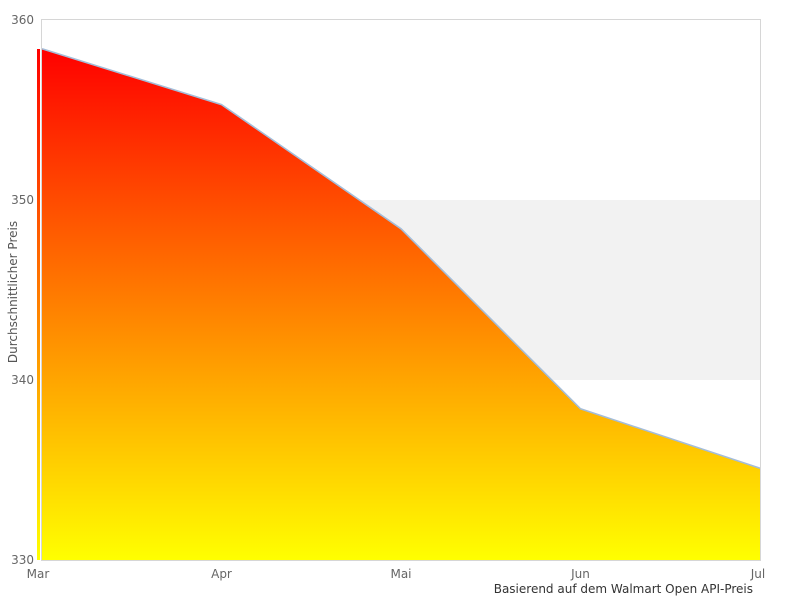  What do you see at coordinates (38, 574) in the screenshot?
I see `x-axis-label: Mar` at bounding box center [38, 574].